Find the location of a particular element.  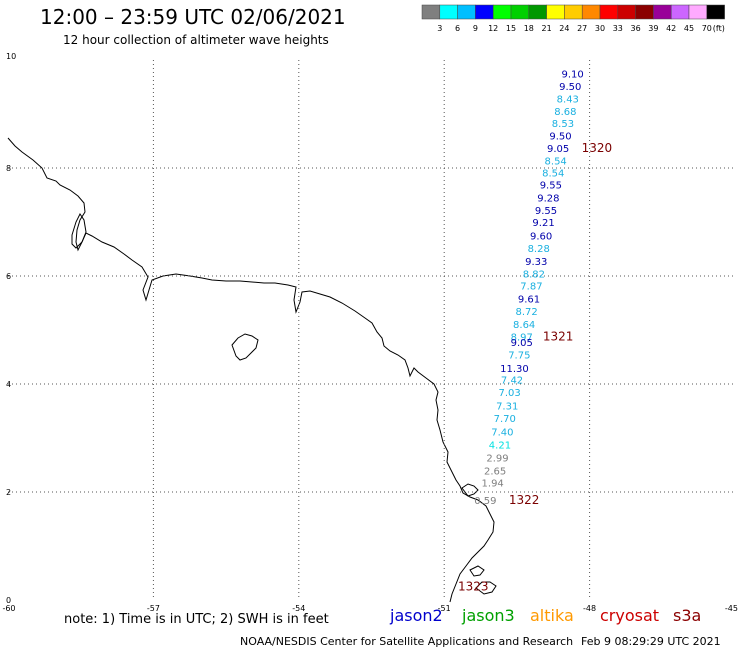

map-title: 12:00 – 23:59 UTC 02/06/2021 is located at coordinates (193, 17).